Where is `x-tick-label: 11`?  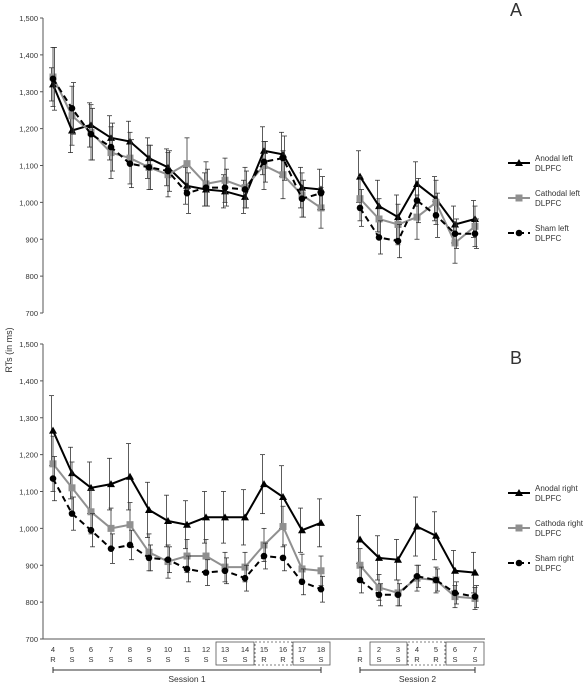 x-tick-label: 11 is located at coordinates (187, 649).